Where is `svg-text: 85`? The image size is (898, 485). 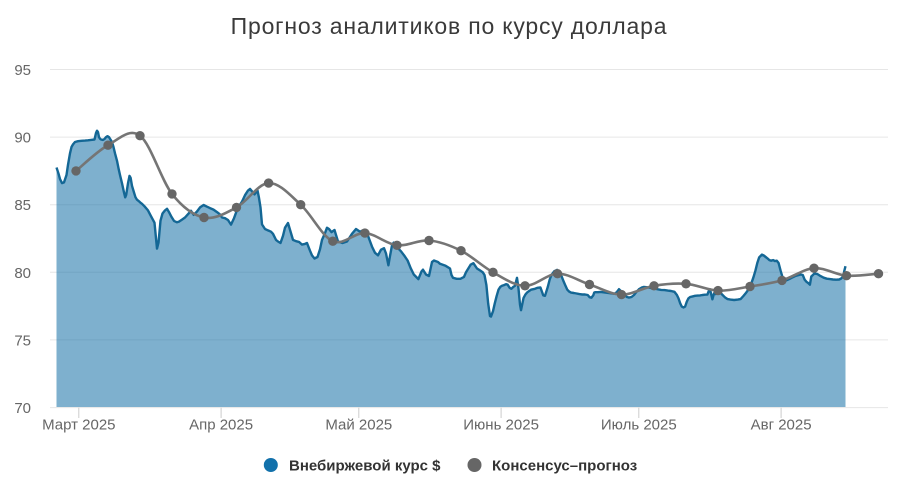 svg-text: 85 is located at coordinates (22, 205).